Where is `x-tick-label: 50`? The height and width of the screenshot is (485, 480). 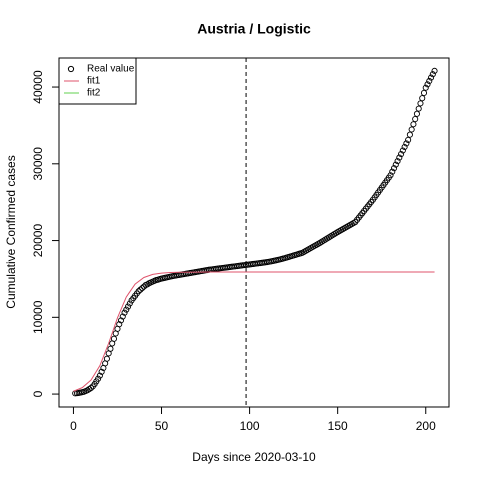
x-tick-label: 50 is located at coordinates (162, 426).